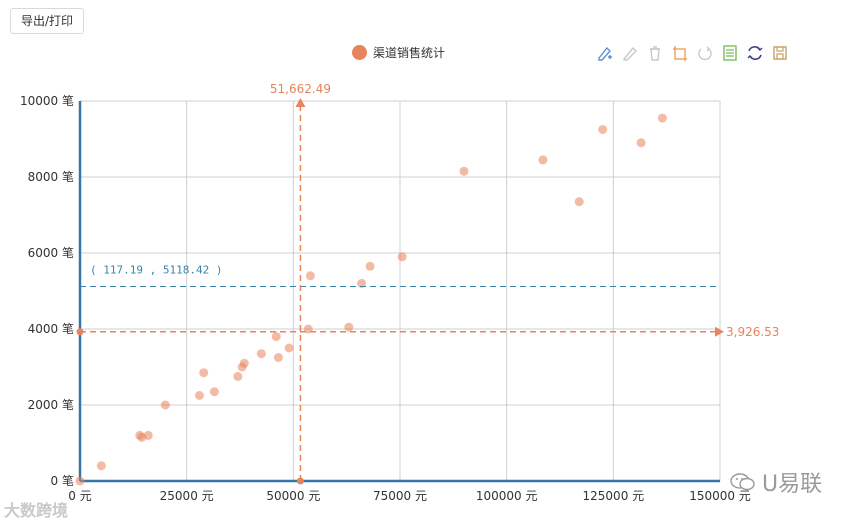  What do you see at coordinates (719, 331) in the screenshot?
I see `y-average-arrow` at bounding box center [719, 331].